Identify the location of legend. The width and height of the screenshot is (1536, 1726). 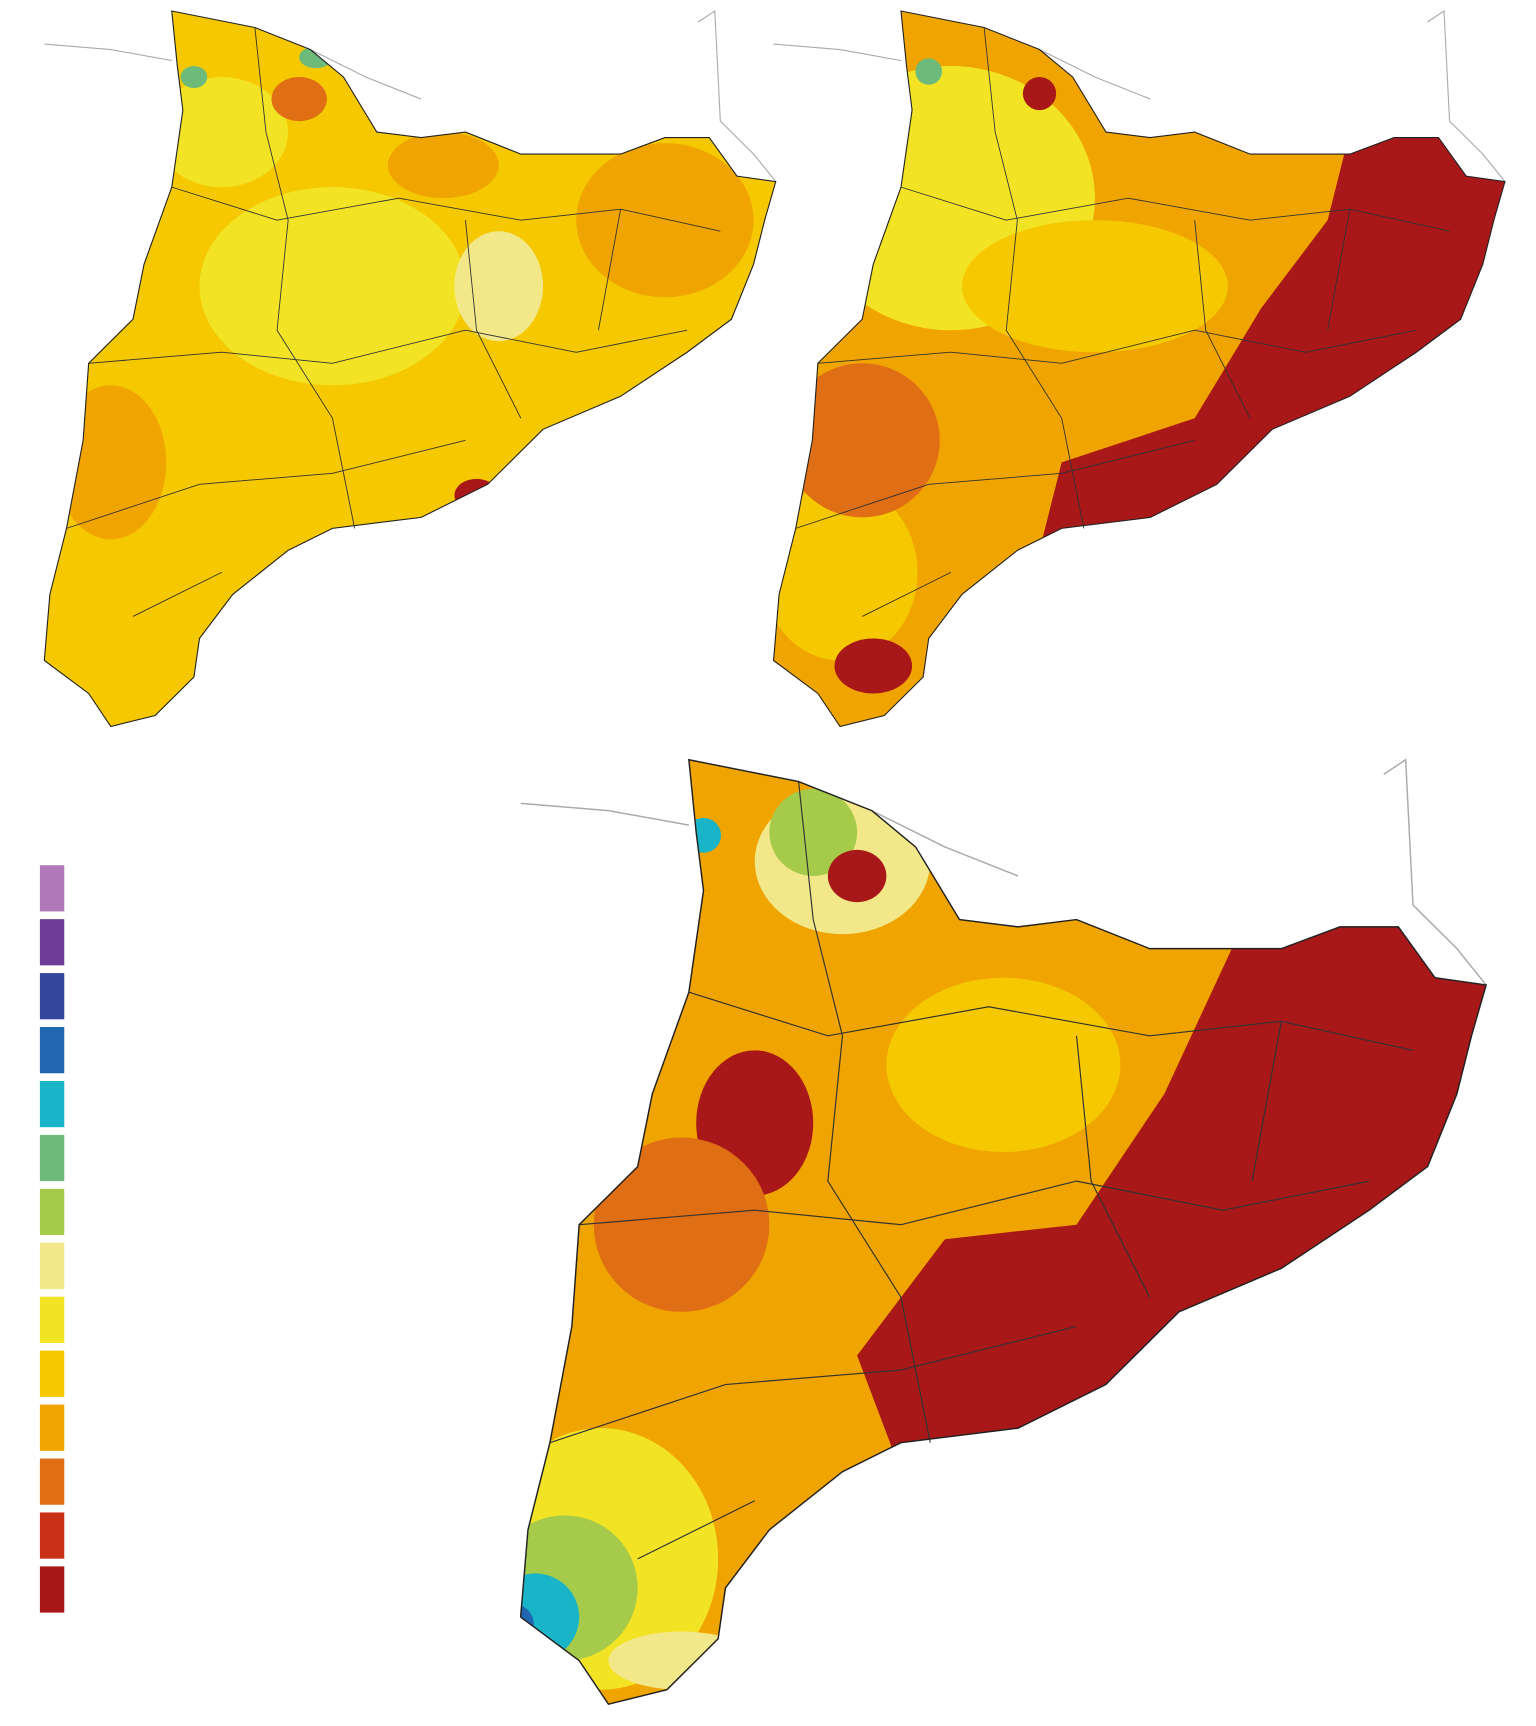
(52, 1239).